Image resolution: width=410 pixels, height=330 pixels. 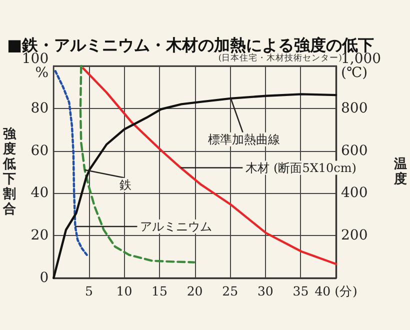 I want to click on y-tick-label: 80, so click(x=39, y=108).